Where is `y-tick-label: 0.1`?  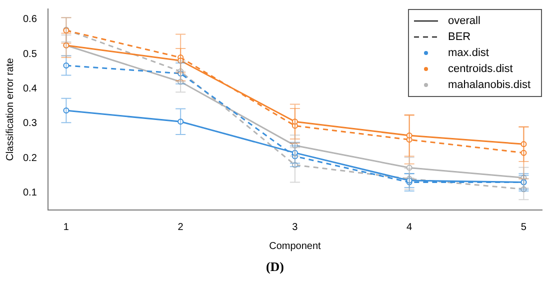
y-tick-label: 0.1 is located at coordinates (30, 192).